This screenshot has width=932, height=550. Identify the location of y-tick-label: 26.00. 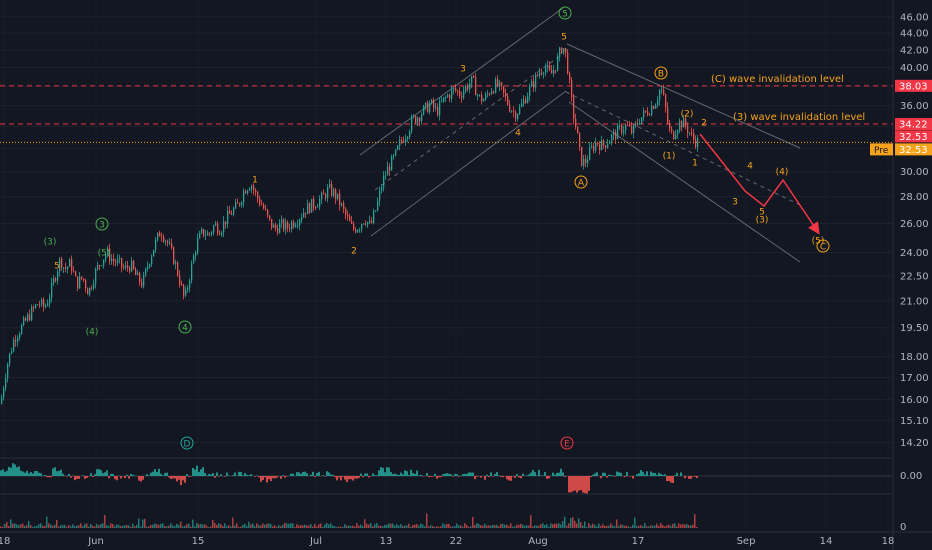
(914, 224).